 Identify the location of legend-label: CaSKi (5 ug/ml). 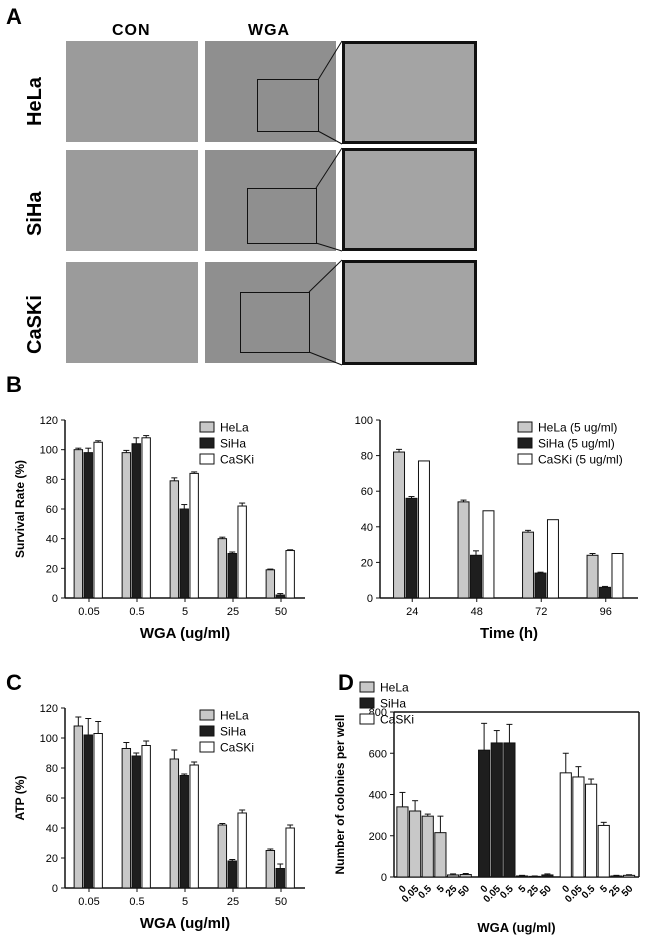
(580, 460).